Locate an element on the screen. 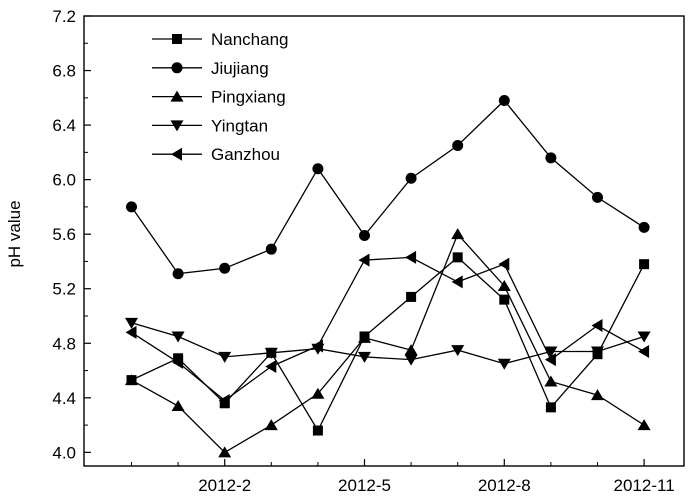 The image size is (700, 502). legend: Nanchang Jiujiang Pingxiang Yingtan Ganzhou is located at coordinates (220, 97).